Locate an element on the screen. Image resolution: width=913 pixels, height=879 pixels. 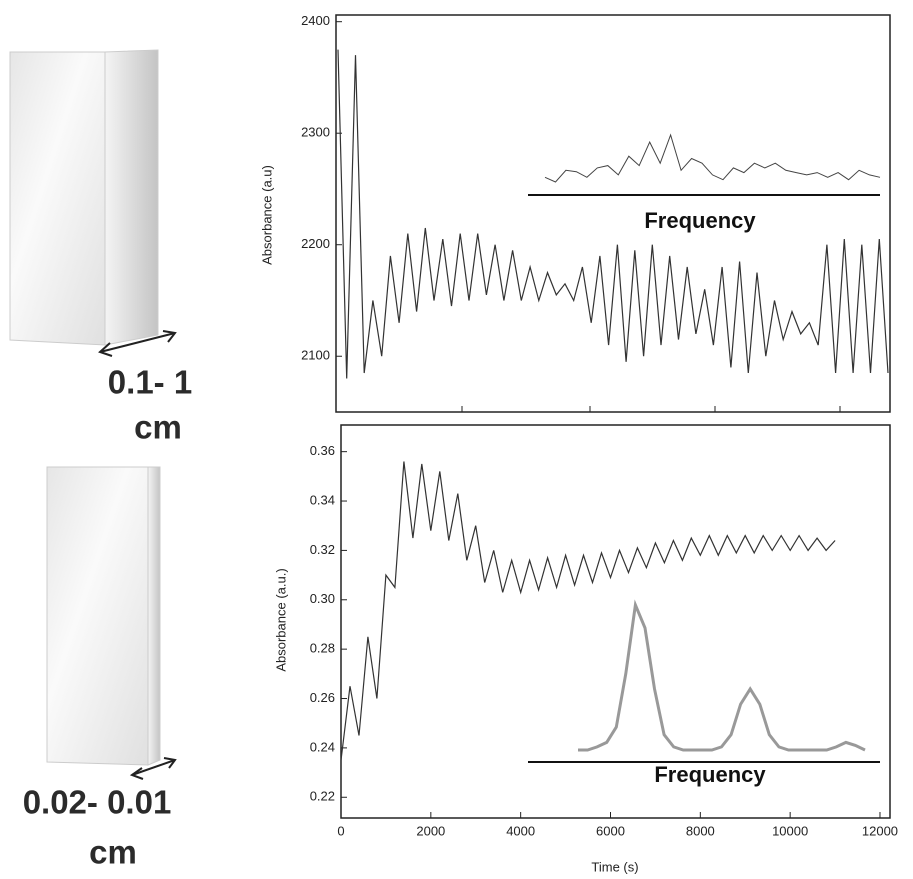
y-tick-label: 0.36 is located at coordinates (322, 450).